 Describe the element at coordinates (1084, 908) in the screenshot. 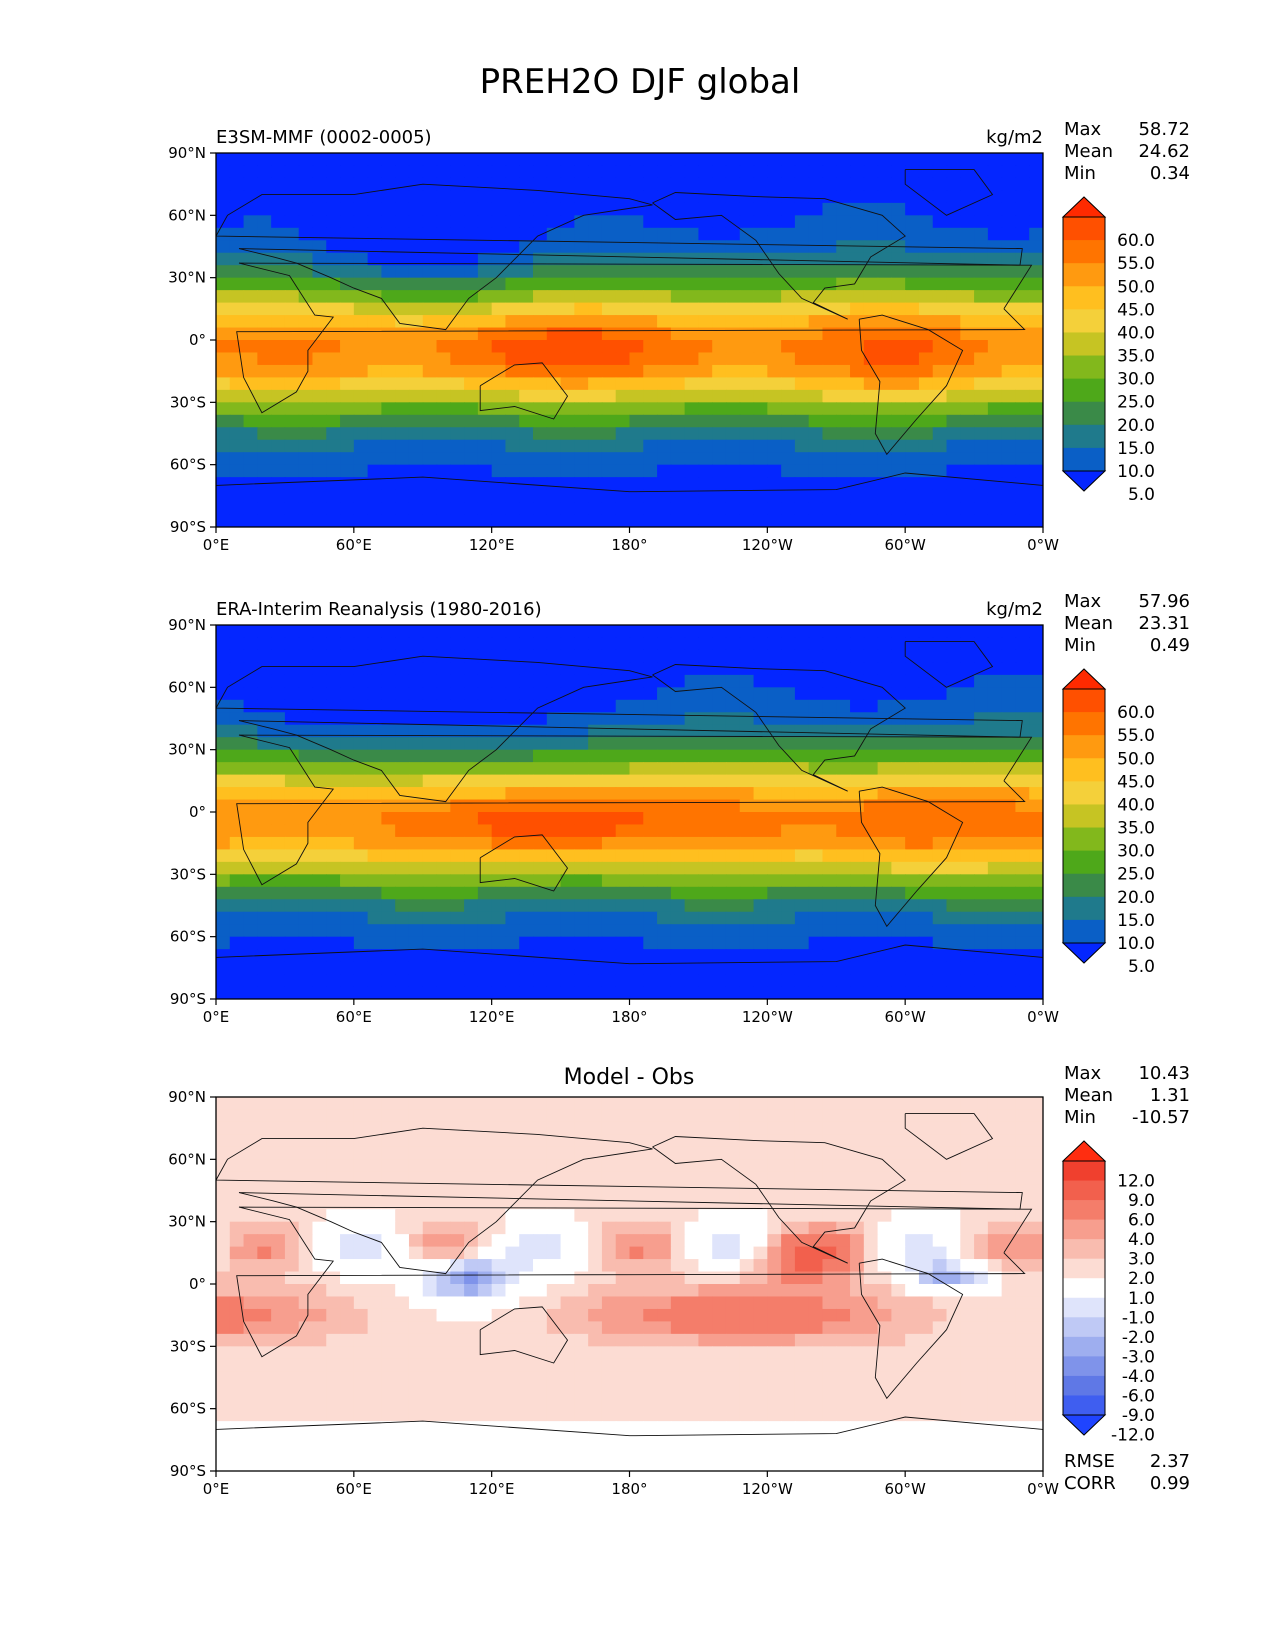

I see `colorbar-segment` at that location.